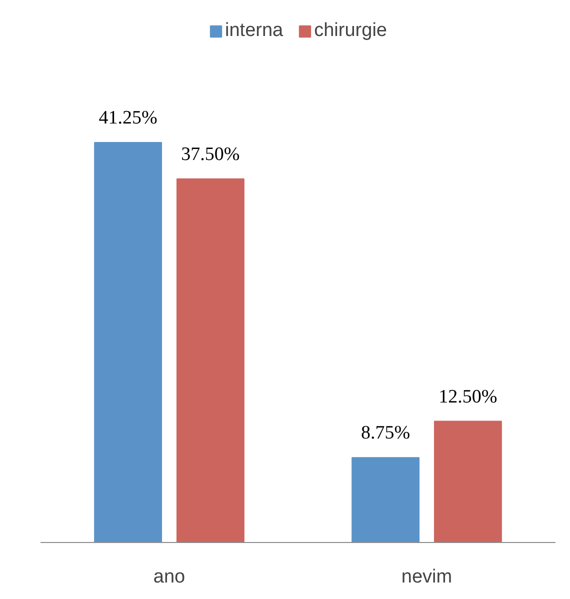  What do you see at coordinates (128, 118) in the screenshot?
I see `data-label: 41.25%` at bounding box center [128, 118].